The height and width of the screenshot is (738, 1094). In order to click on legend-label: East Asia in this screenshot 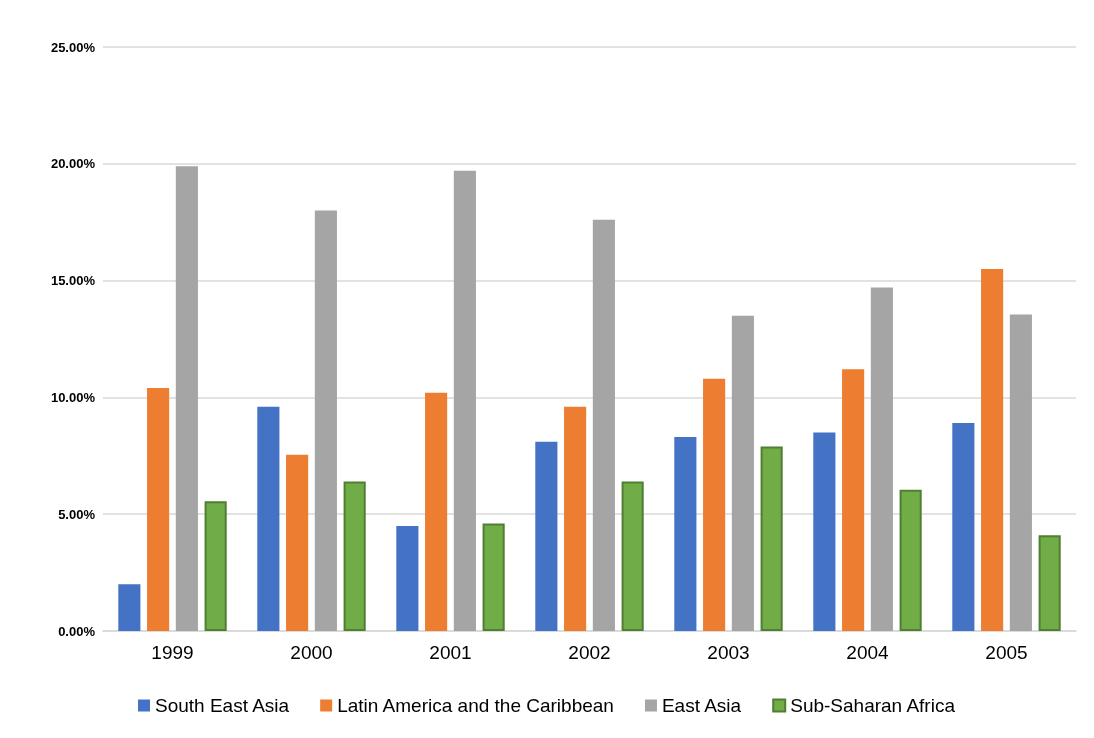, I will do `click(701, 705)`.